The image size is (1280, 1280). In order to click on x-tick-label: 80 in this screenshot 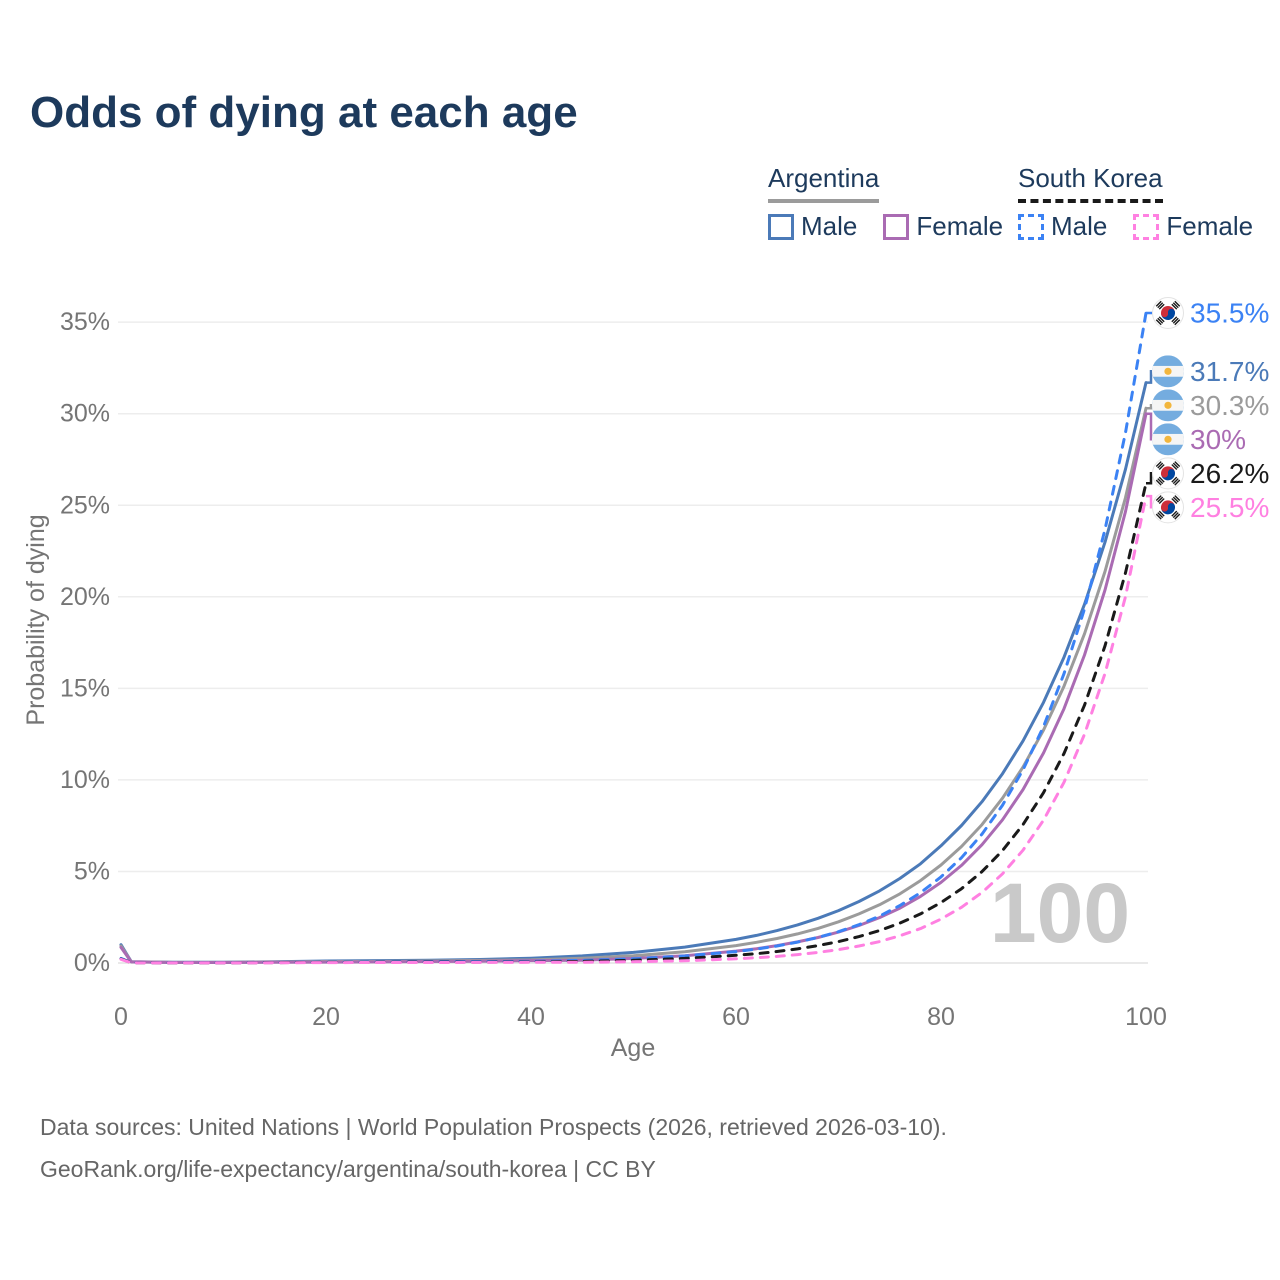, I will do `click(941, 1017)`.